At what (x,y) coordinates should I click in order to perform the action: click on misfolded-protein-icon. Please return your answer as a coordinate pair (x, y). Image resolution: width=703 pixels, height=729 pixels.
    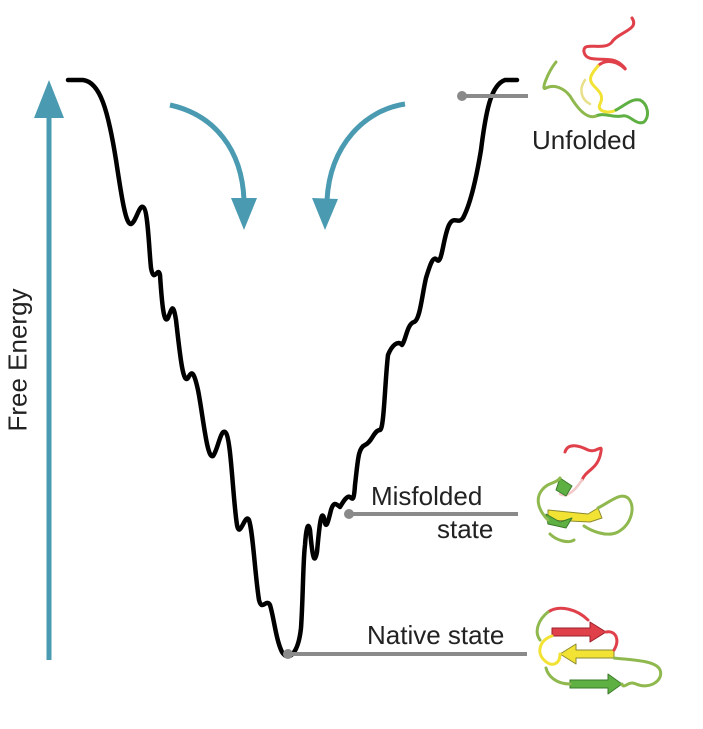
    Looking at the image, I should click on (585, 494).